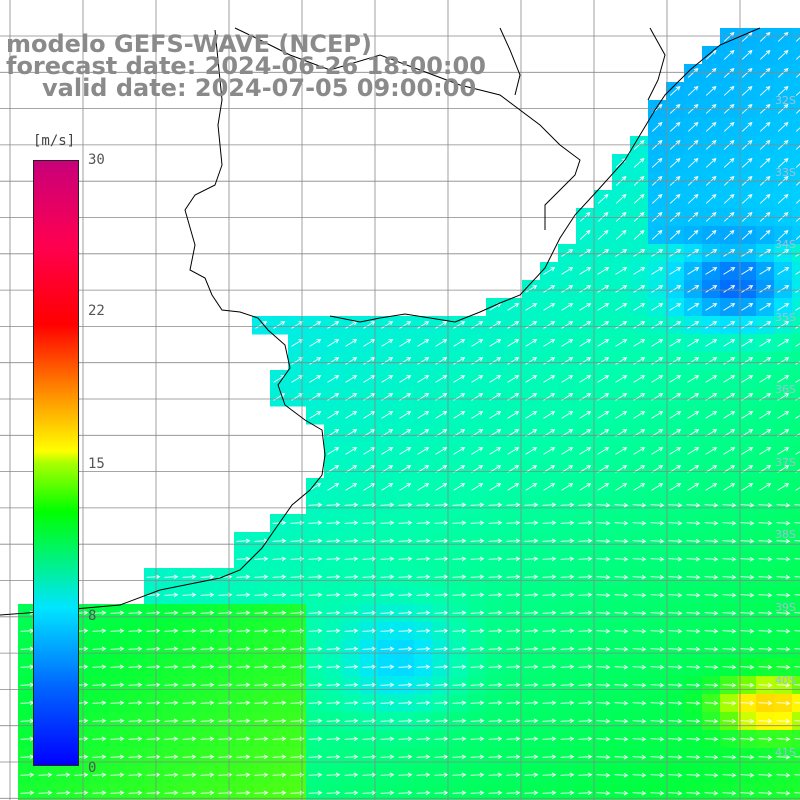 The image size is (800, 800). Describe the element at coordinates (785, 534) in the screenshot. I see `lat-label: 38S` at that location.